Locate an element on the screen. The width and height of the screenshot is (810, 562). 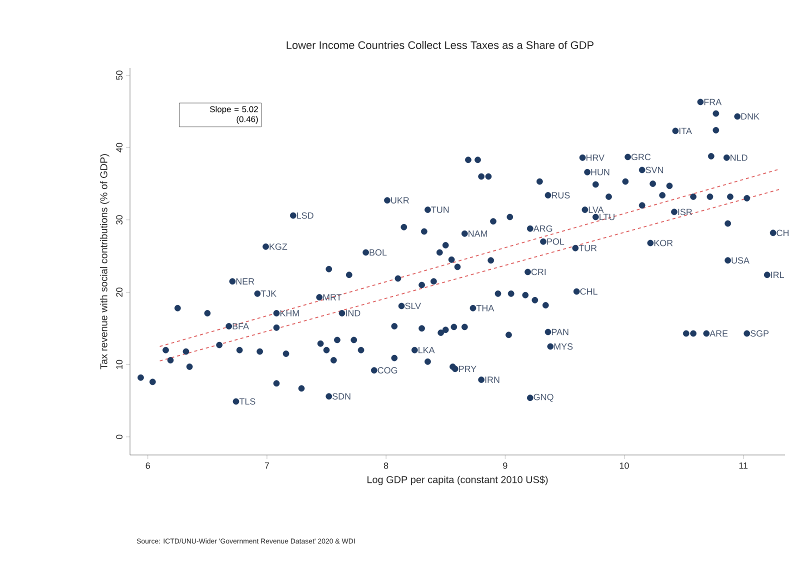
y-axis-title: Tax revenue with social contributions (% of GDP) is located at coordinates (105, 262).